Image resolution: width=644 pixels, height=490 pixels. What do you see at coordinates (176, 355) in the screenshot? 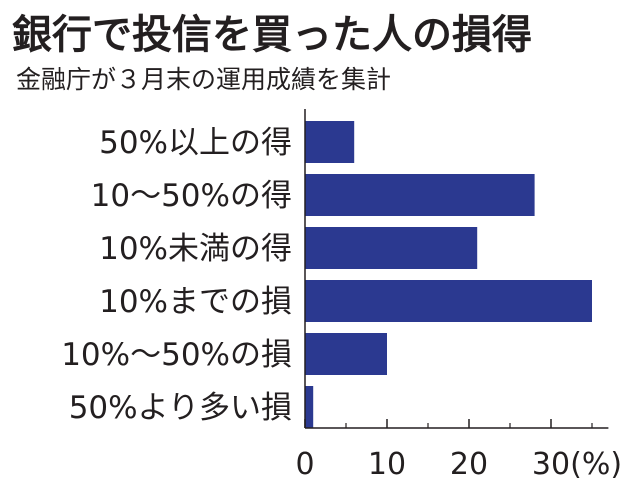
I see `category-label-4: 10%～50%の損` at bounding box center [176, 355].